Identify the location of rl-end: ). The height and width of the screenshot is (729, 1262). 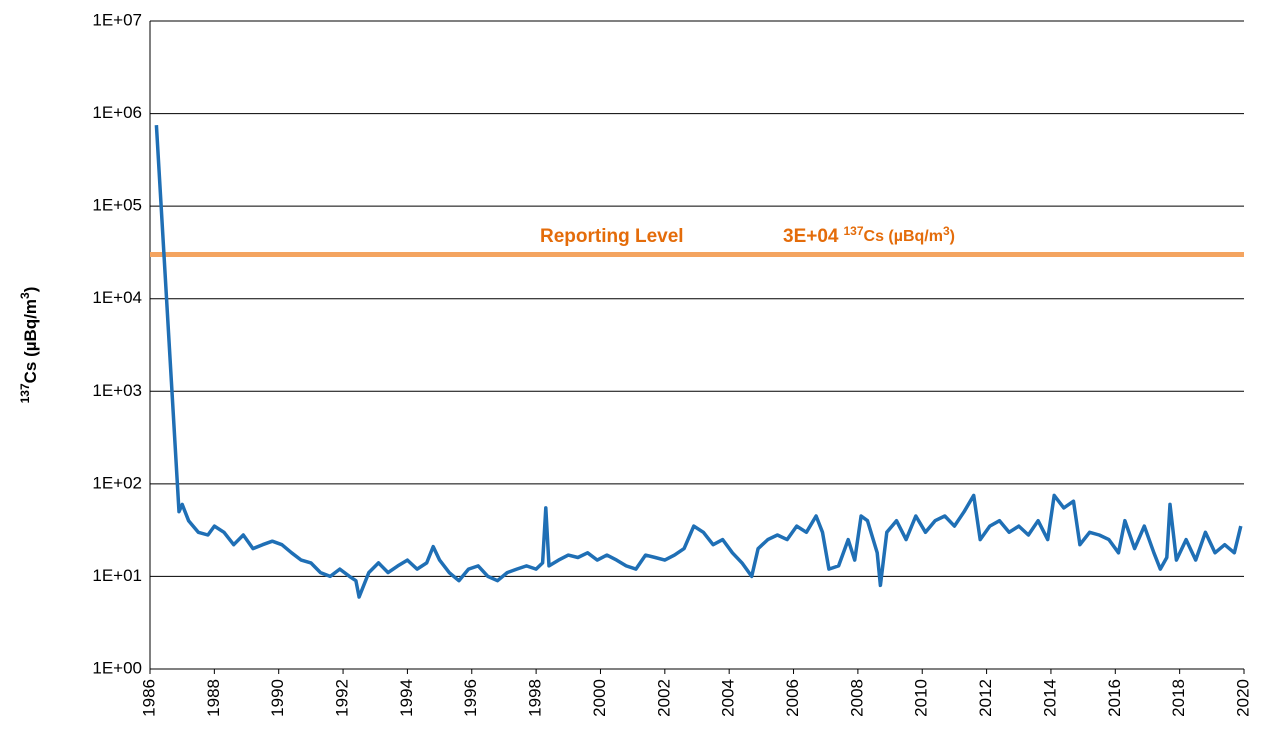
(952, 236).